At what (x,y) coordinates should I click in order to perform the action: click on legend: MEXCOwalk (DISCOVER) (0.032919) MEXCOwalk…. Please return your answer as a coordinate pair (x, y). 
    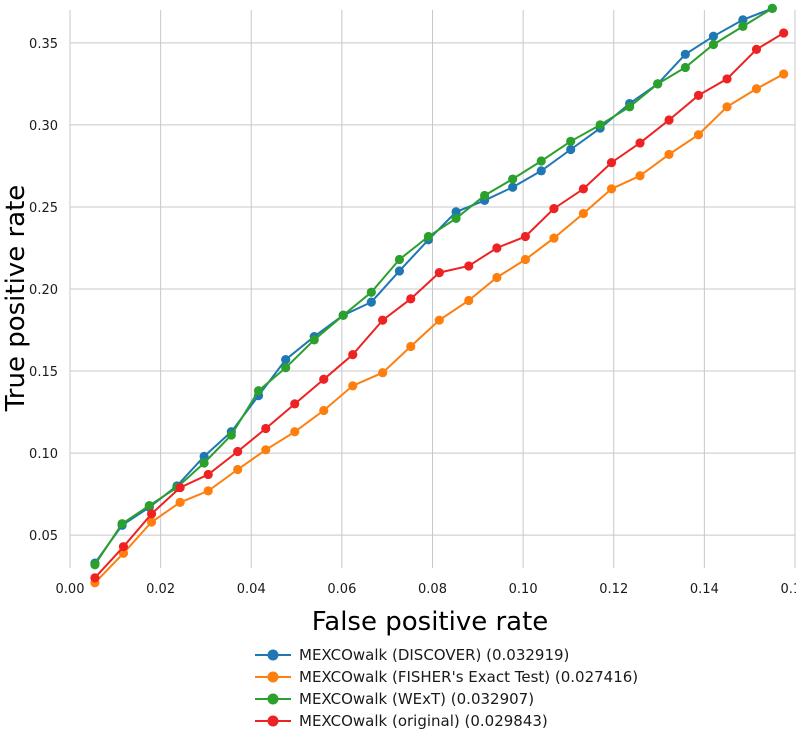
    Looking at the image, I should click on (446, 688).